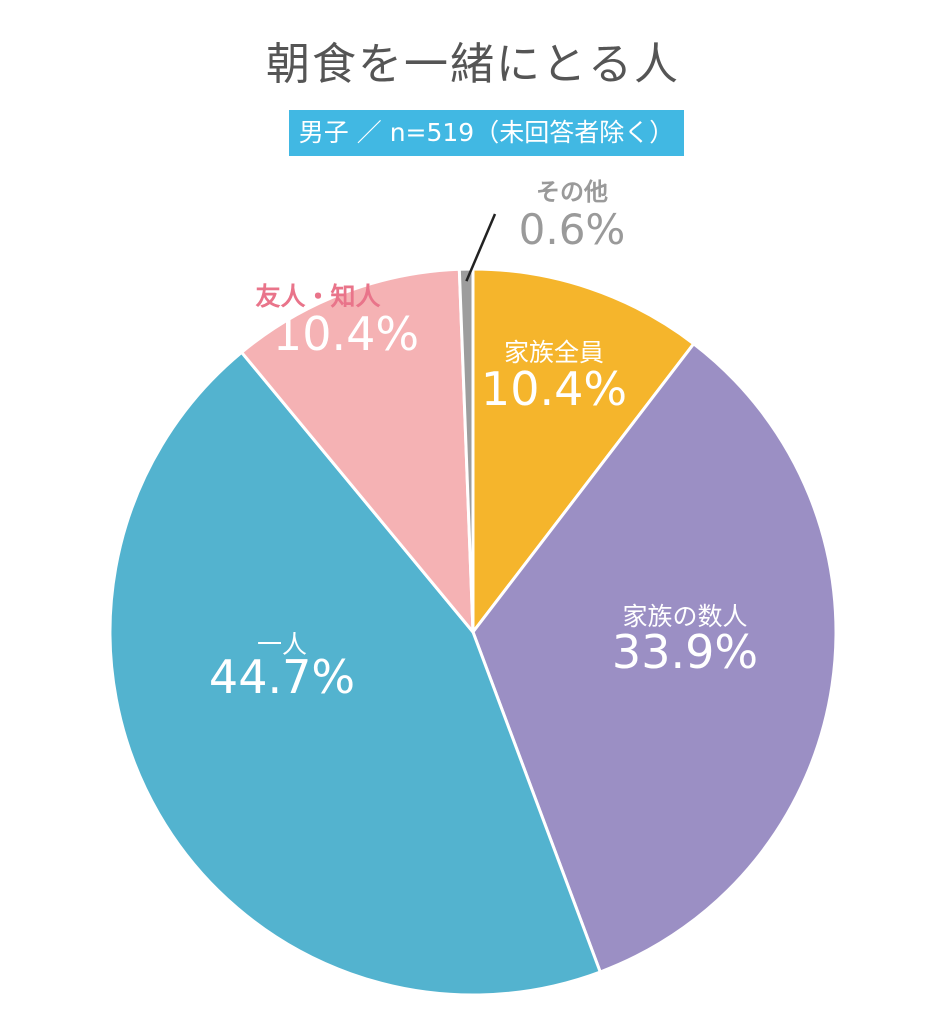 This screenshot has height=1024, width=946. What do you see at coordinates (357, 450) in the screenshot?
I see `pie-slice-friends` at bounding box center [357, 450].